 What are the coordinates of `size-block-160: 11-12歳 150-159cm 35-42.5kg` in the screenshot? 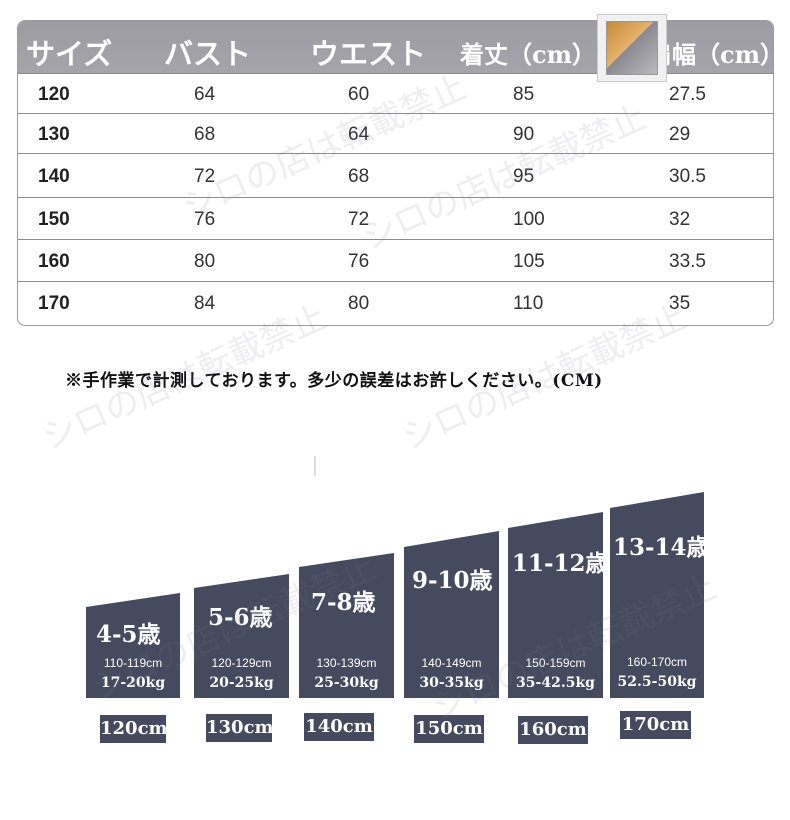 It's located at (555, 605).